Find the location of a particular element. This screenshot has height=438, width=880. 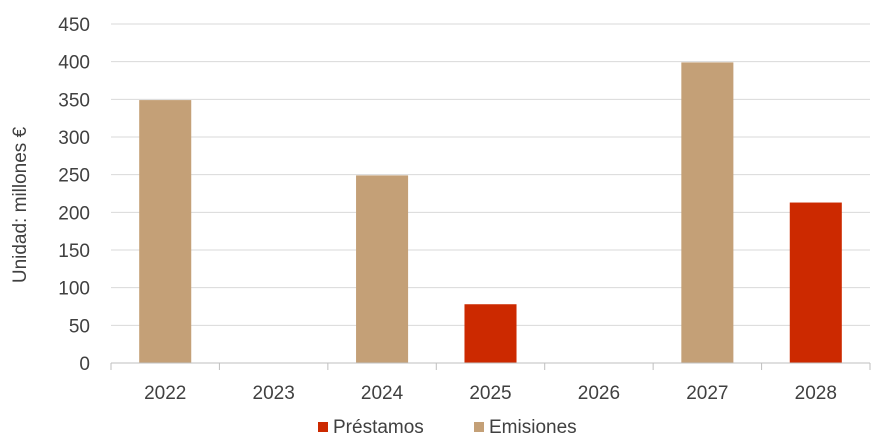

bar-emisiones-2027 is located at coordinates (707, 213).